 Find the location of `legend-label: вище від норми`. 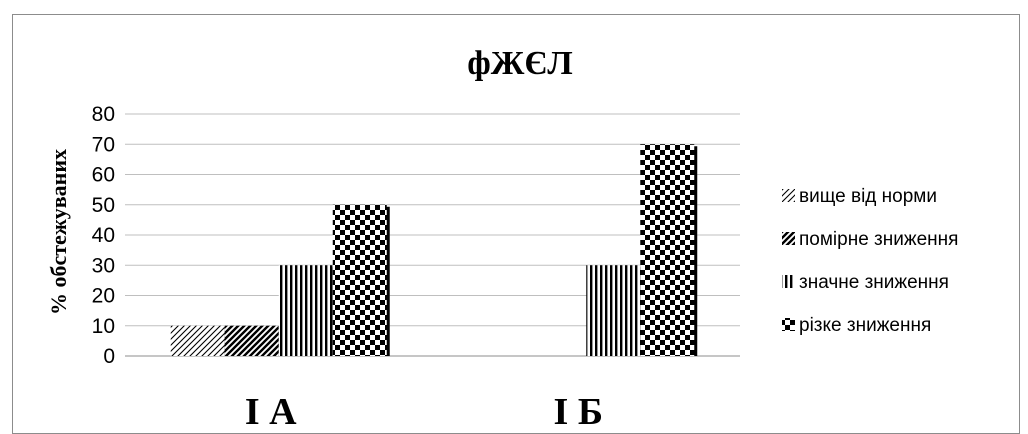

legend-label: вище від норми is located at coordinates (868, 196).